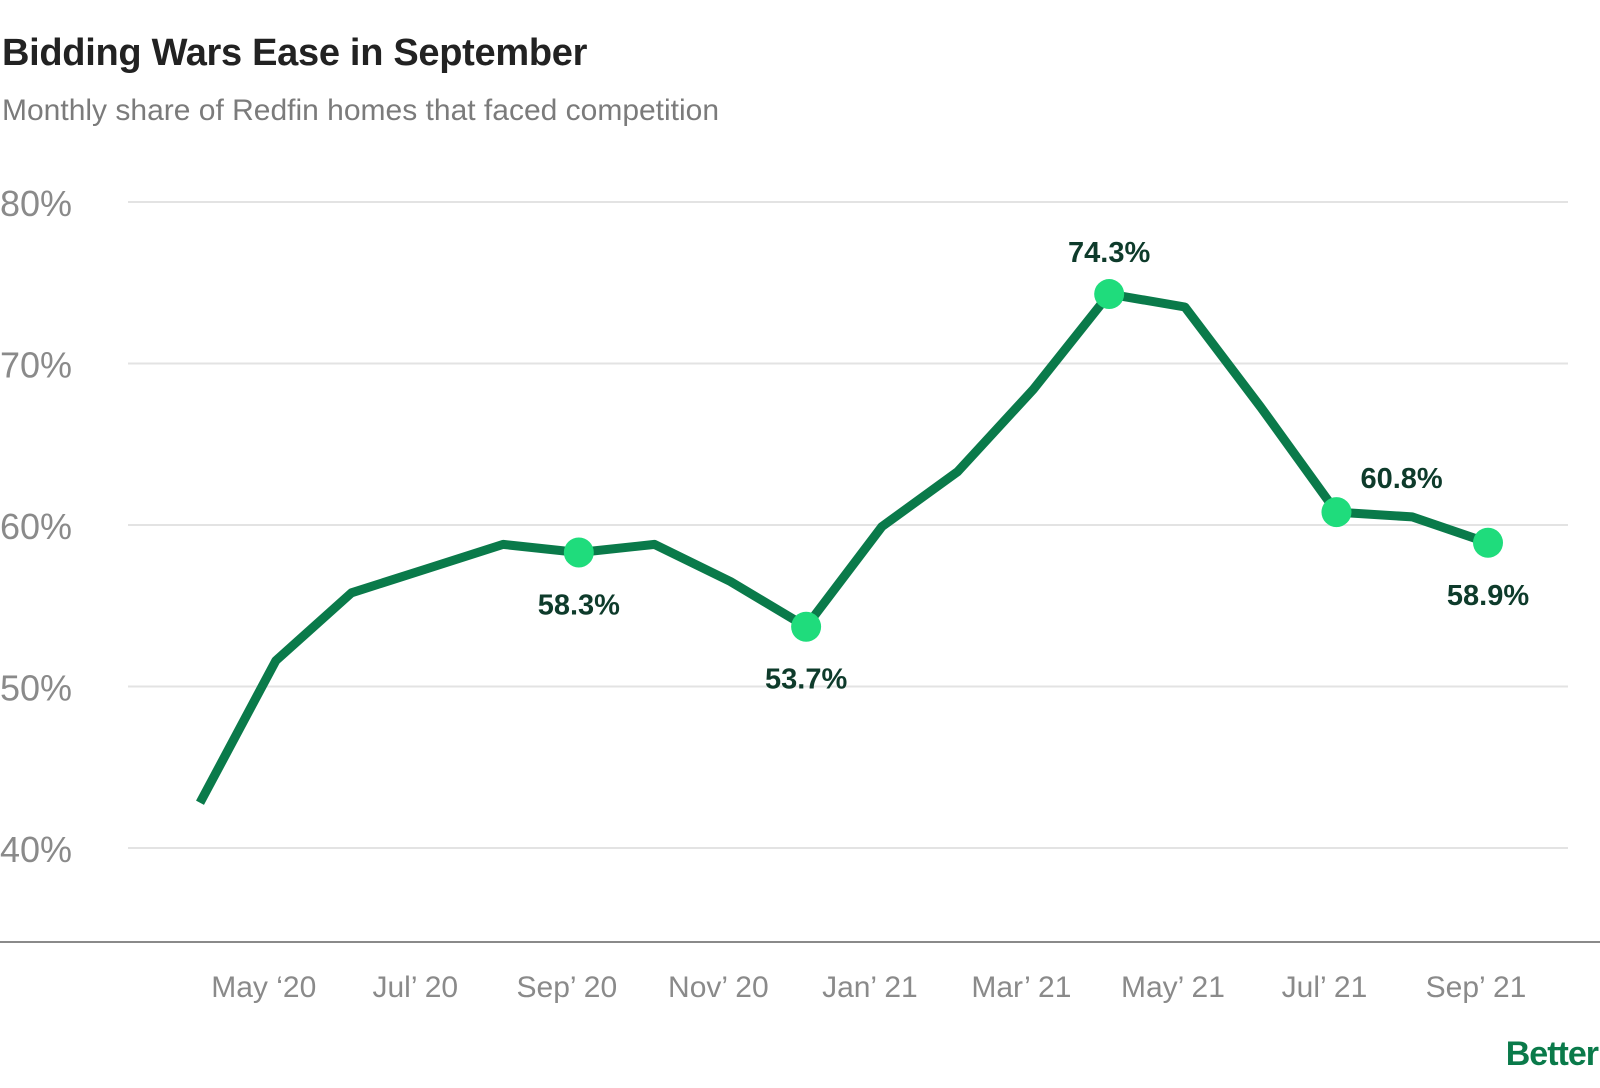  Describe the element at coordinates (1109, 253) in the screenshot. I see `data-label: 74.3%` at that location.